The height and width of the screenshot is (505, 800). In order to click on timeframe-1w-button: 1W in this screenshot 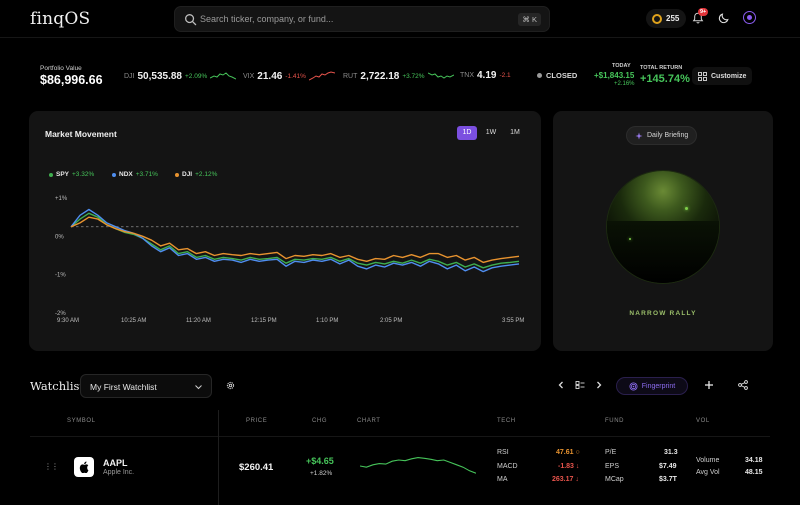, I will do `click(491, 132)`.